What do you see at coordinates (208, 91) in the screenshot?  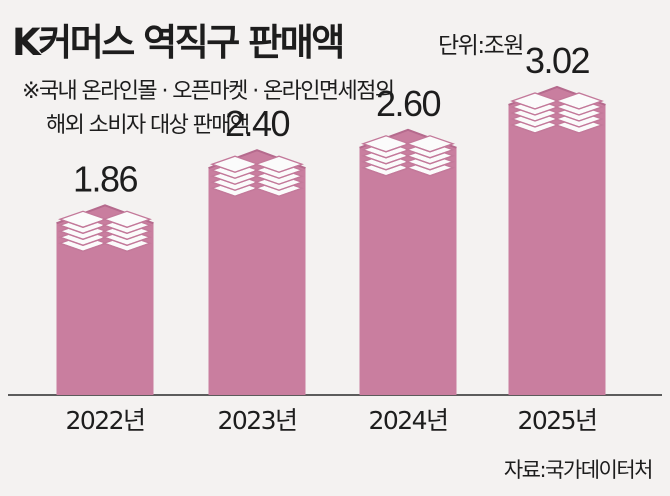 I see `note-line-1: ※국내 온라인몰 · 오픈마켓 · 온라인면세점의` at bounding box center [208, 91].